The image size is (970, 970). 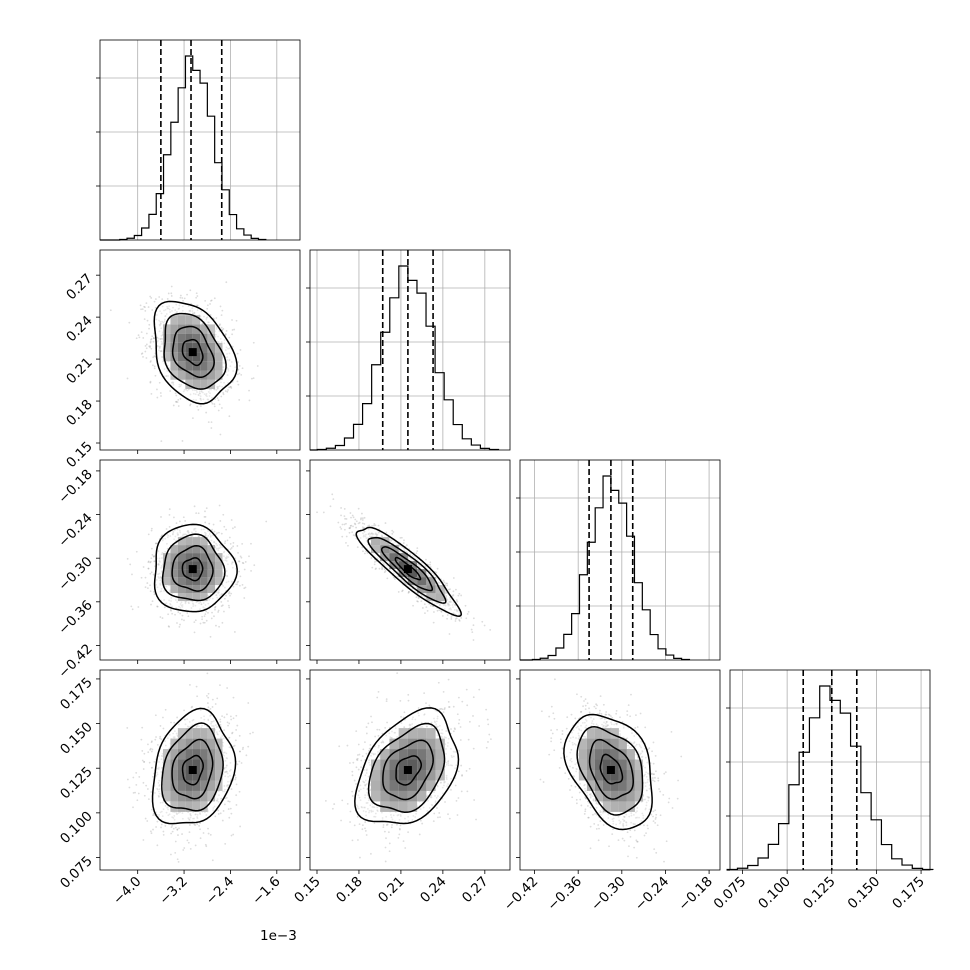 What do you see at coordinates (76, 783) in the screenshot?
I see `y-tick-label-p3: 0.125` at bounding box center [76, 783].